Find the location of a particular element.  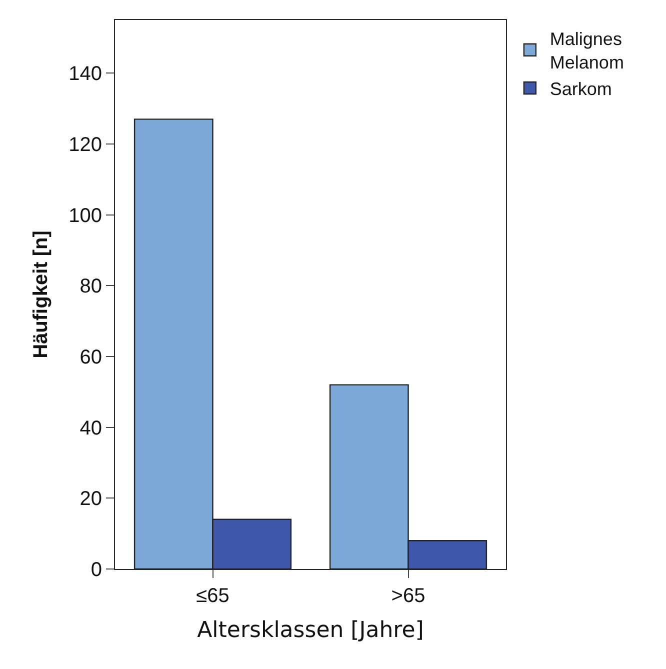

y-tick-label: 0 is located at coordinates (96, 570).